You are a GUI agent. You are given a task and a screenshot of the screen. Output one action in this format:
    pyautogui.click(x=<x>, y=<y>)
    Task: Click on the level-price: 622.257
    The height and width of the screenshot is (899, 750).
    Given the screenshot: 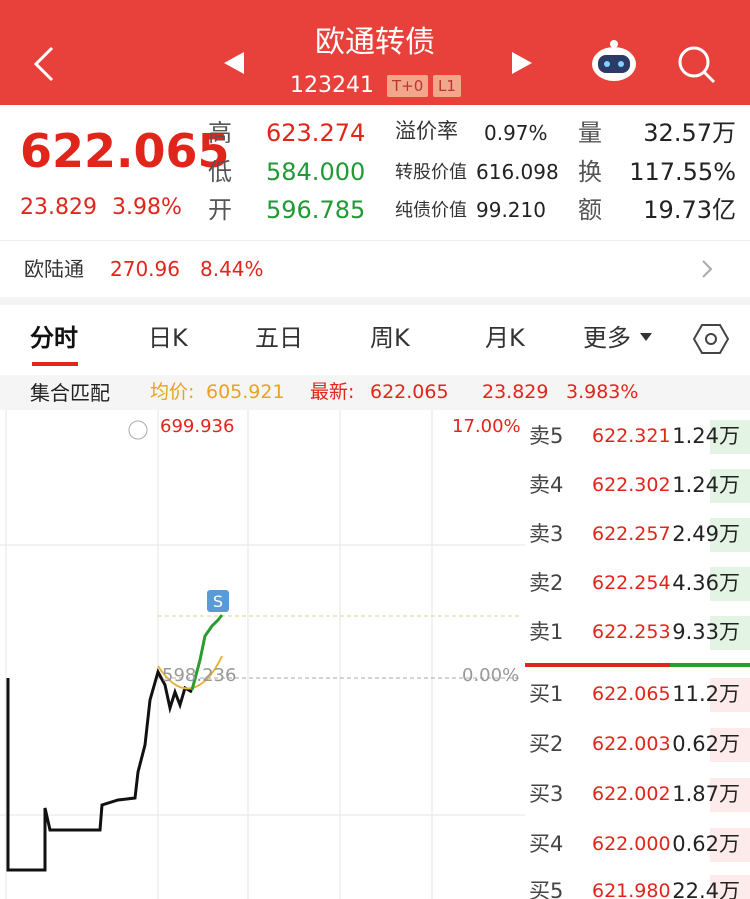 What is the action you would take?
    pyautogui.click(x=631, y=534)
    